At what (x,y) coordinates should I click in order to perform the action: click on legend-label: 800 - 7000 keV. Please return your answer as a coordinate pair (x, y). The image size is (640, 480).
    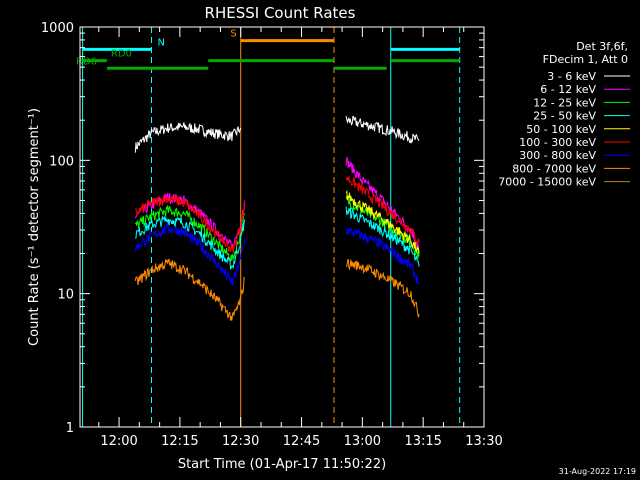
    Looking at the image, I should click on (554, 168).